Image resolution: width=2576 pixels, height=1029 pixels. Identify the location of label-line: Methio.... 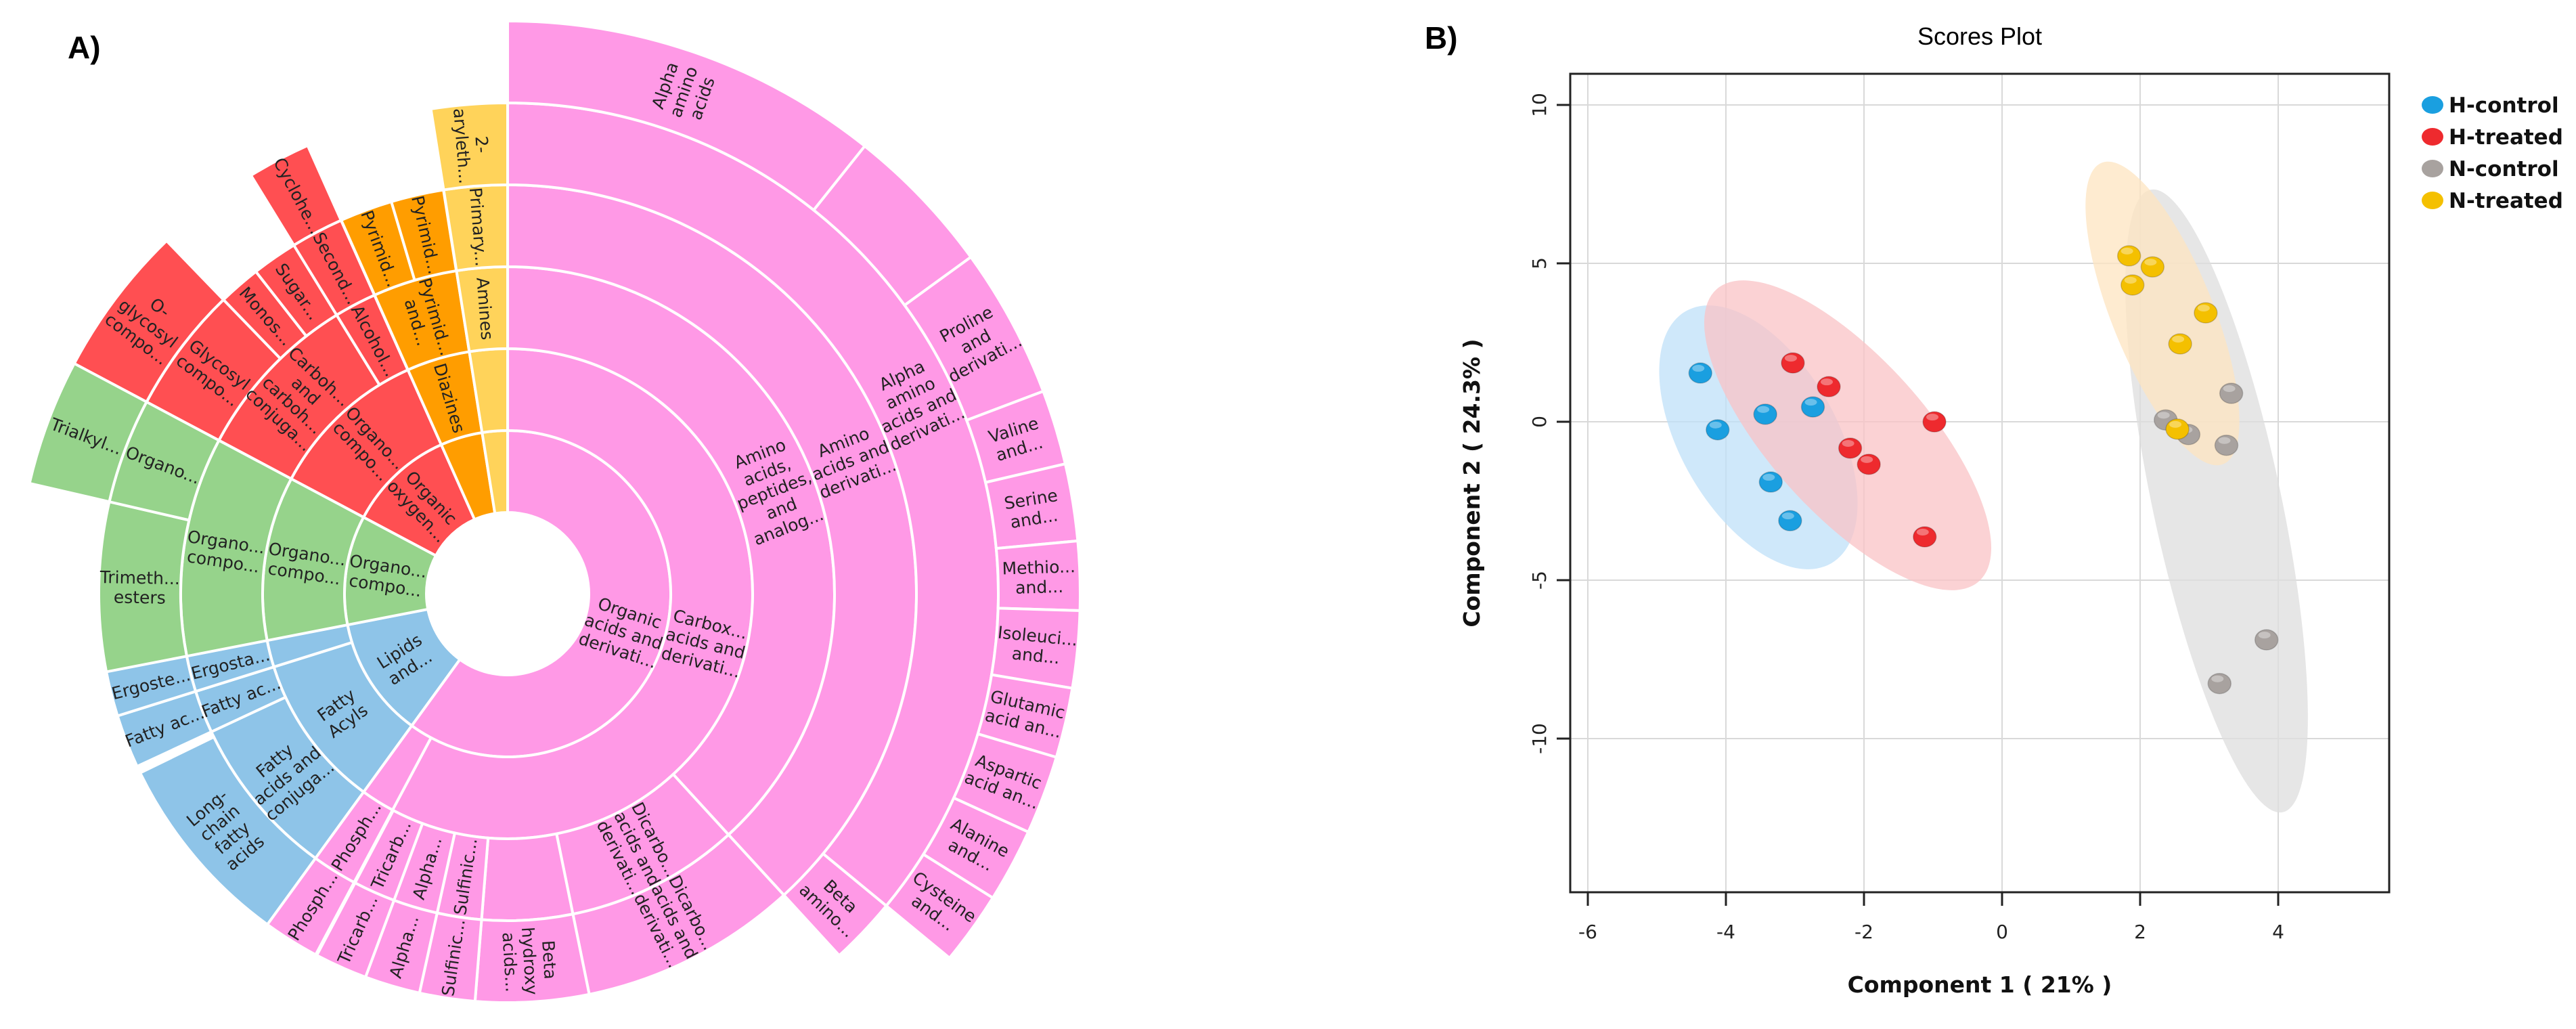
(1038, 567).